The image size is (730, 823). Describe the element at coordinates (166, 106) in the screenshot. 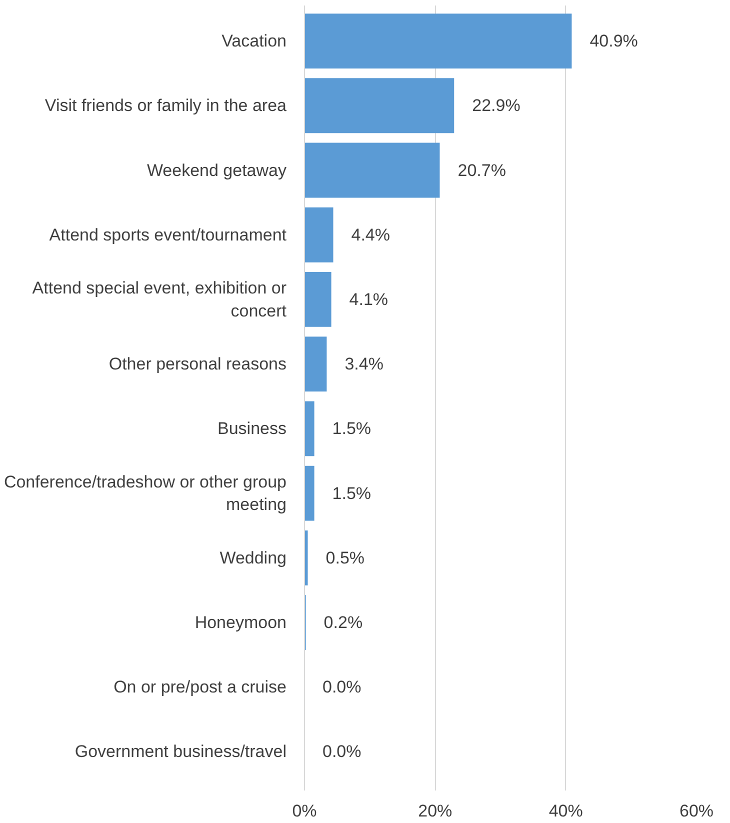

I see `y-tick-label: Visit friends or family in the area` at that location.